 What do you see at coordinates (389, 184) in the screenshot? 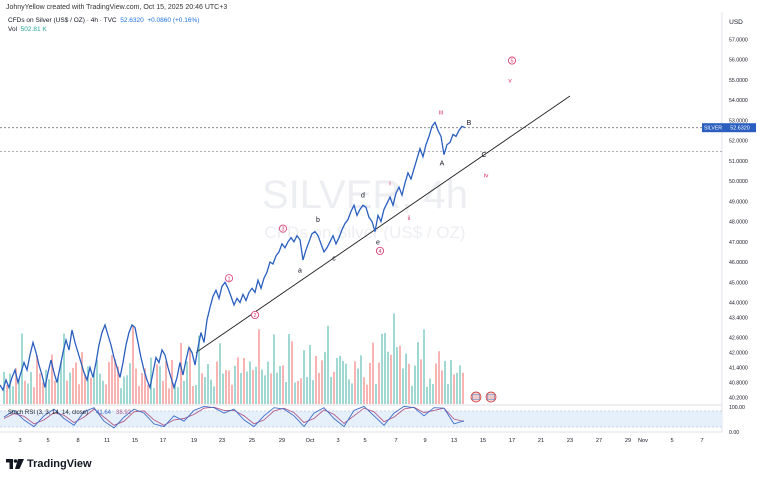
I see `wave-label: i` at bounding box center [389, 184].